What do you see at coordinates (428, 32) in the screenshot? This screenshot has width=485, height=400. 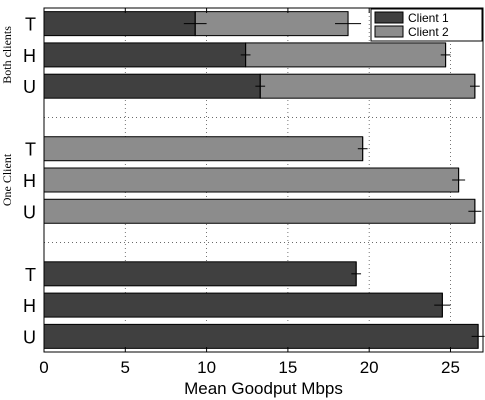 I see `legend-label: Client 2` at bounding box center [428, 32].